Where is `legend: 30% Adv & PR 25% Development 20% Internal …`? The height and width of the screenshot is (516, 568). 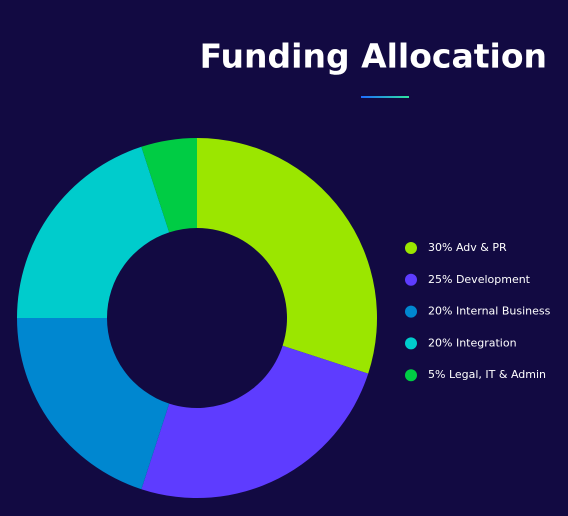 legend: 30% Adv & PR 25% Development 20% Internal … is located at coordinates (478, 311).